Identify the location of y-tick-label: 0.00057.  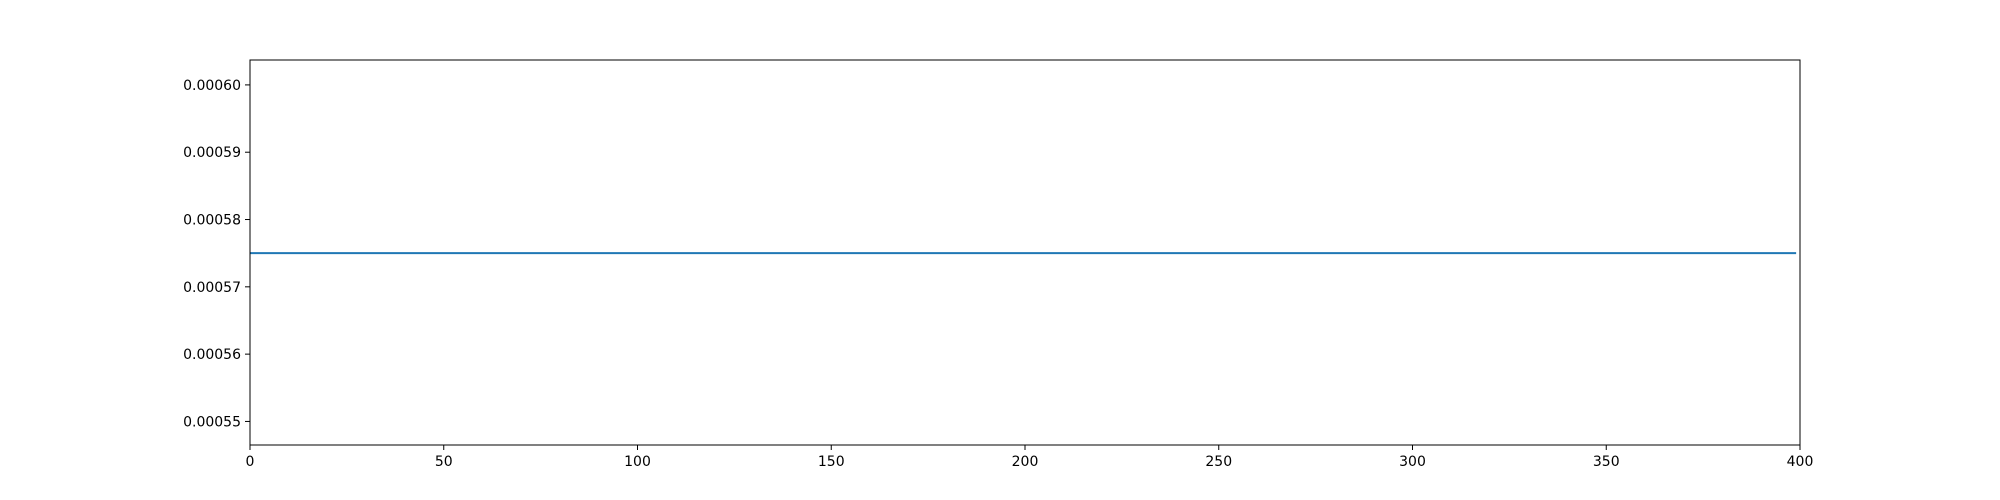
(212, 288).